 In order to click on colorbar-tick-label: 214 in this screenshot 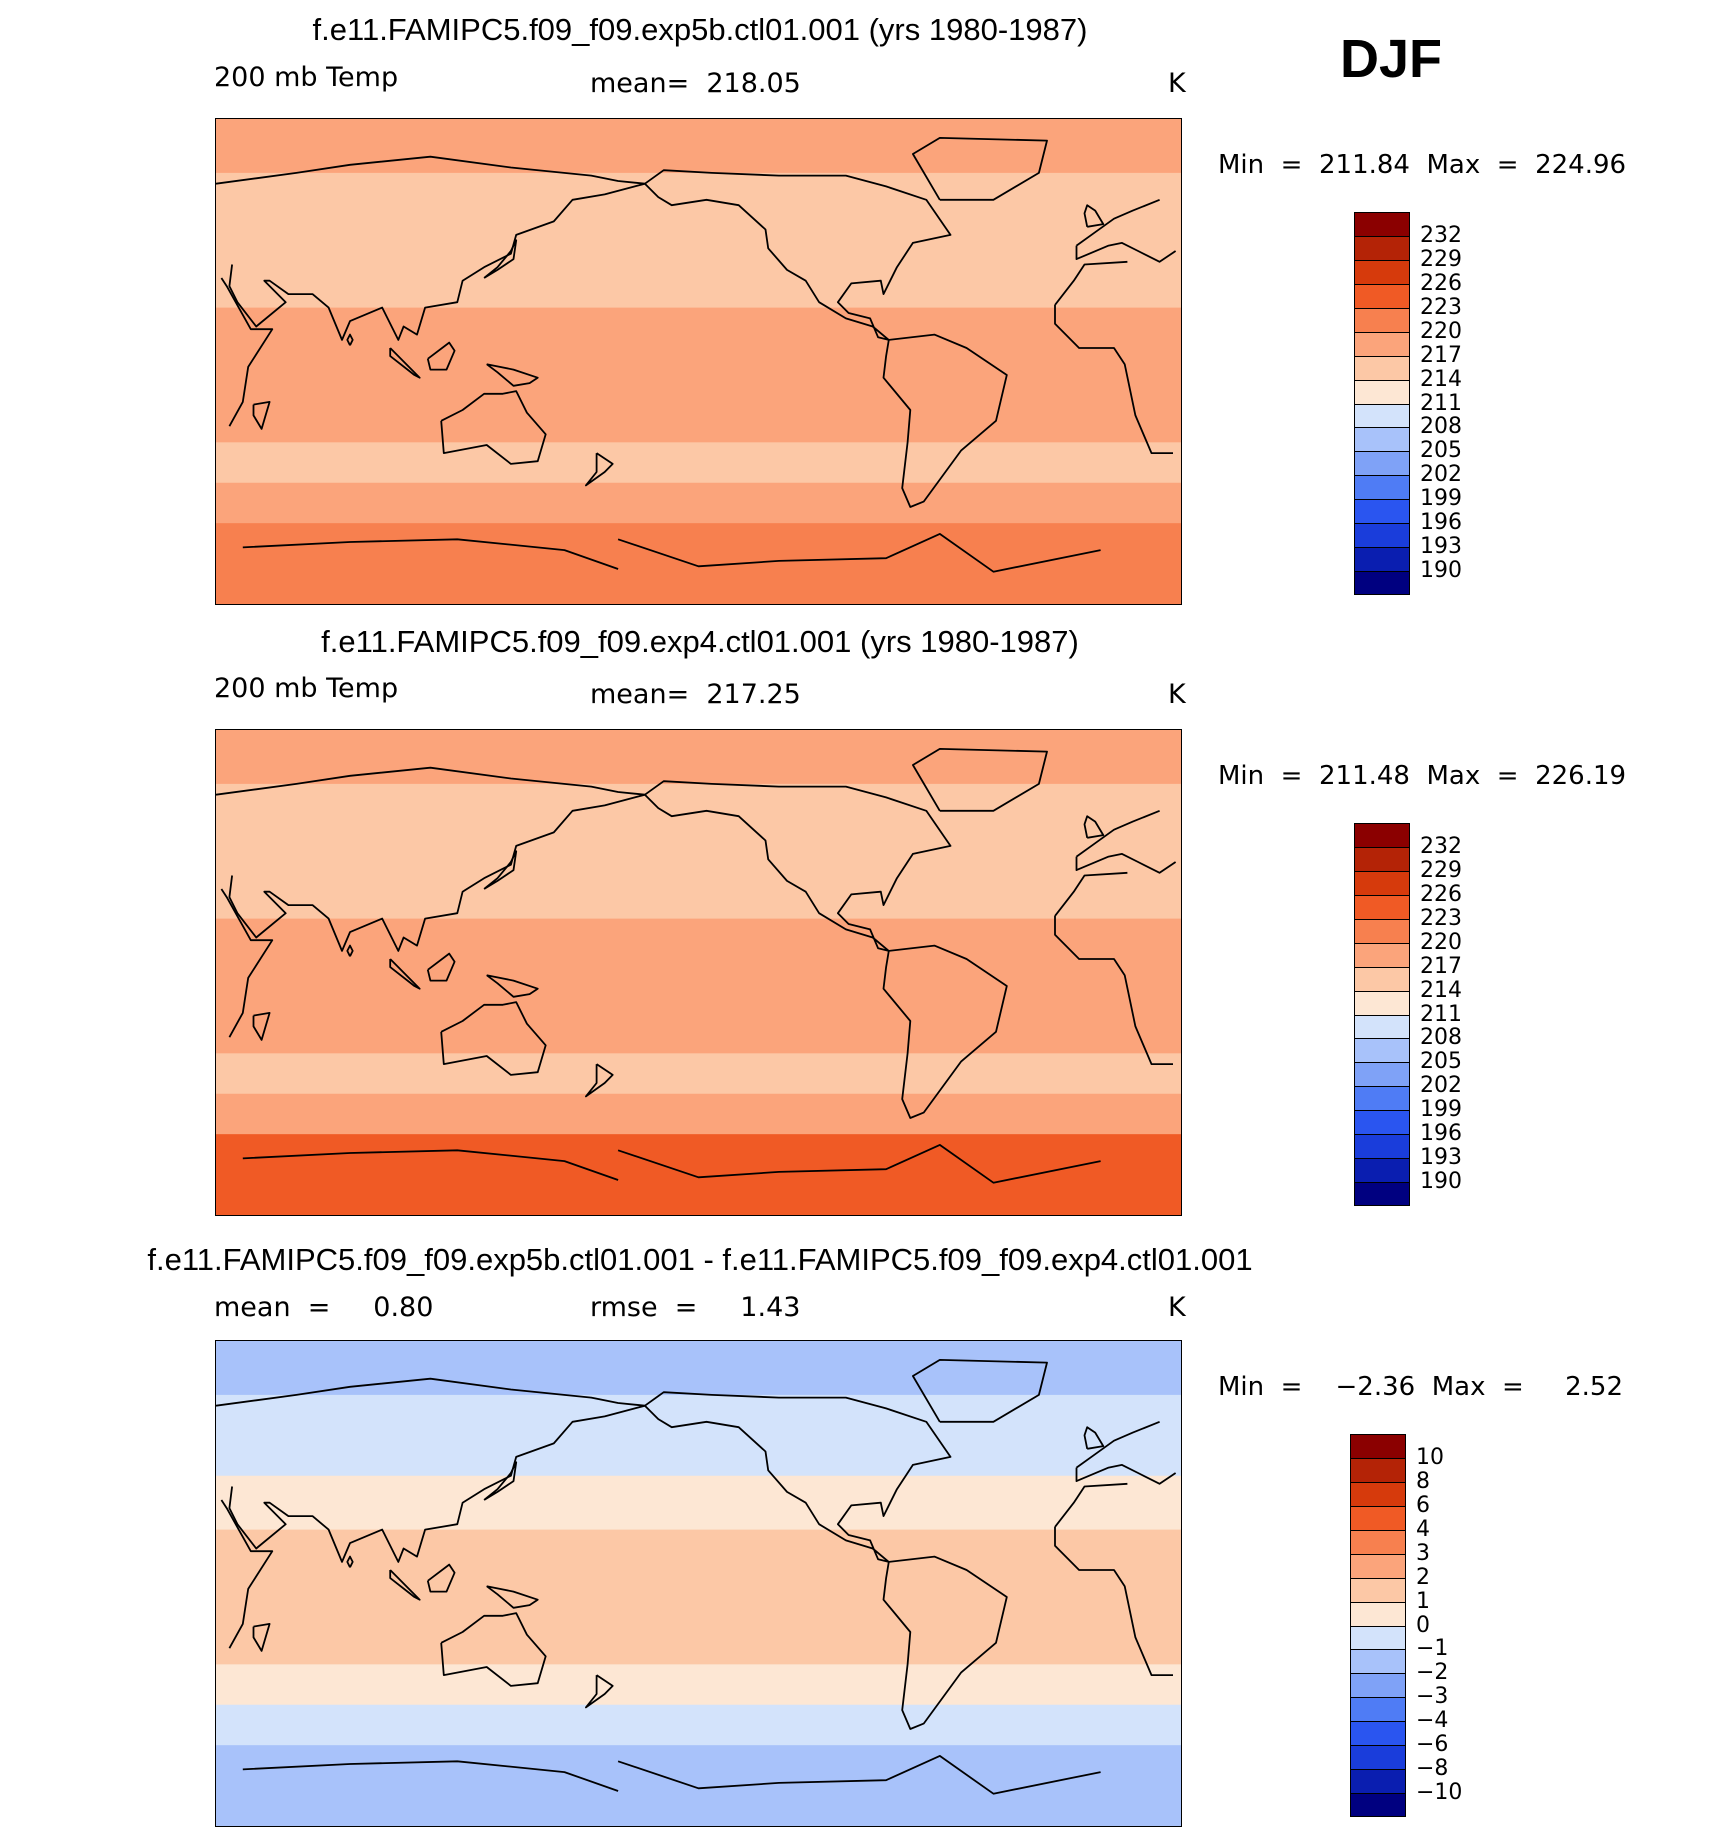, I will do `click(1441, 379)`.